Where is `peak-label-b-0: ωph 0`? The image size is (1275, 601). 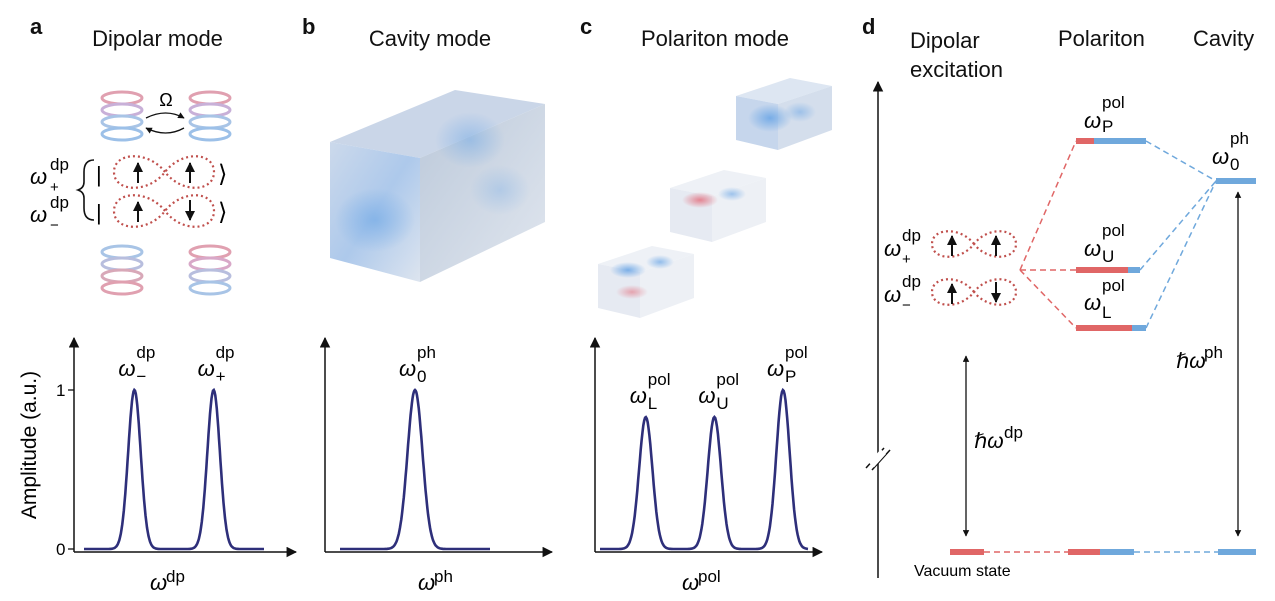 peak-label-b-0: ωph 0 is located at coordinates (417, 364).